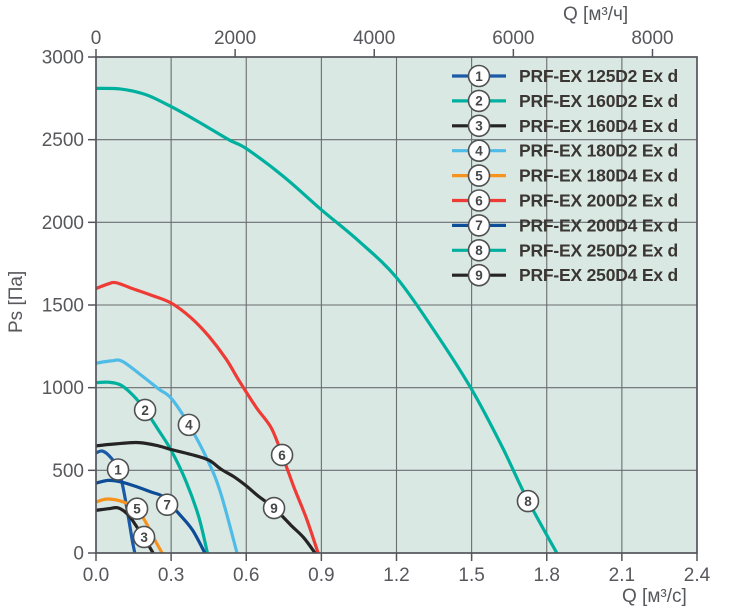 This screenshot has width=738, height=614. What do you see at coordinates (513, 38) in the screenshot?
I see `chart-text: 6000` at bounding box center [513, 38].